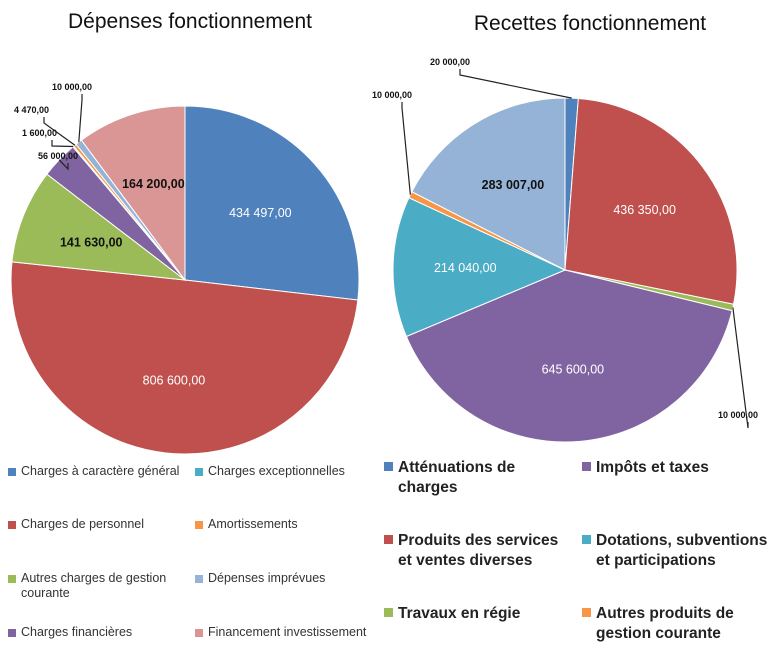 Image resolution: width=780 pixels, height=663 pixels. Describe the element at coordinates (644, 210) in the screenshot. I see `data-label: 436 350,00` at that location.